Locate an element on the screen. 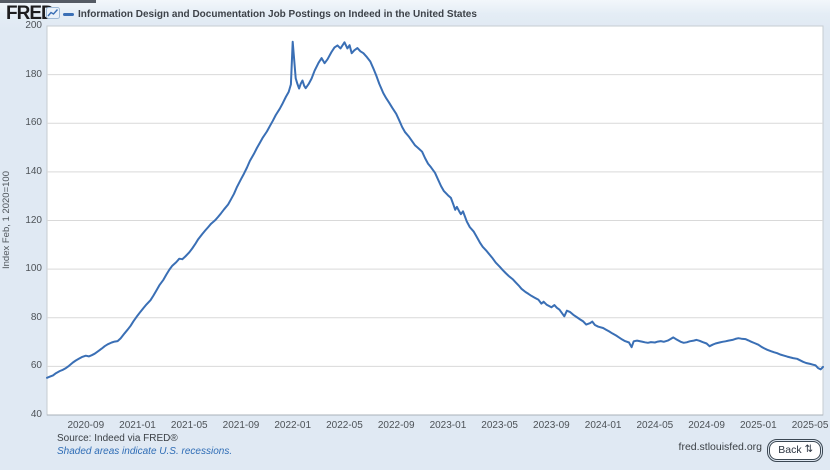 Image resolution: width=830 pixels, height=470 pixels. y-tick-label-140: 140 is located at coordinates (33, 171).